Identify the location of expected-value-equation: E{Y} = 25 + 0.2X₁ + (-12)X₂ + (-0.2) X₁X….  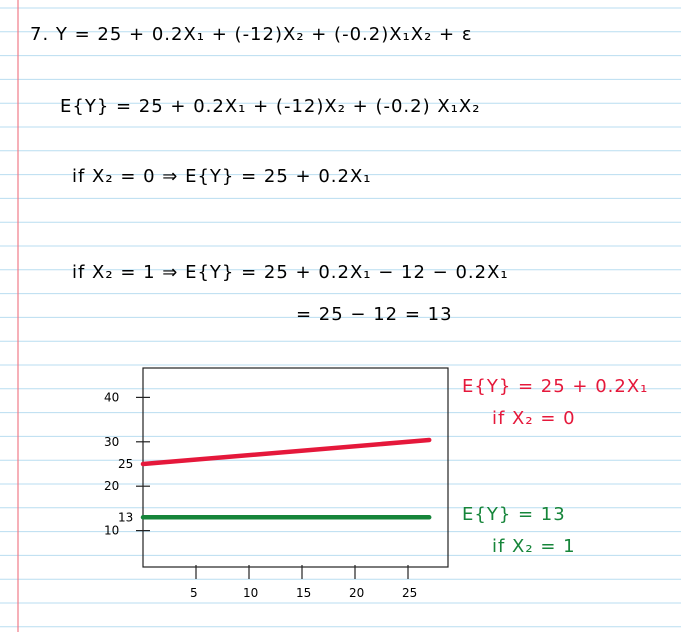
(270, 106).